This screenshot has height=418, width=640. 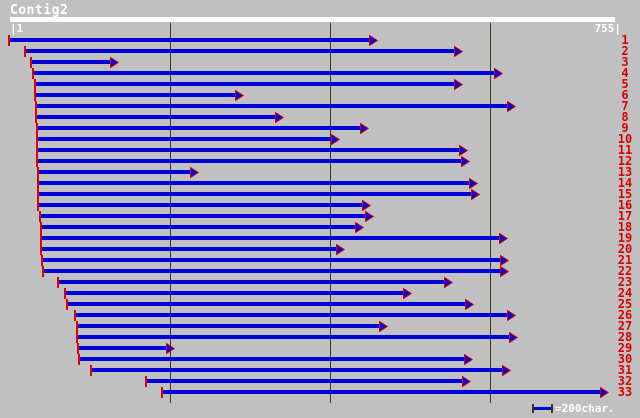 What do you see at coordinates (625, 337) in the screenshot?
I see `read-number: 28` at bounding box center [625, 337].